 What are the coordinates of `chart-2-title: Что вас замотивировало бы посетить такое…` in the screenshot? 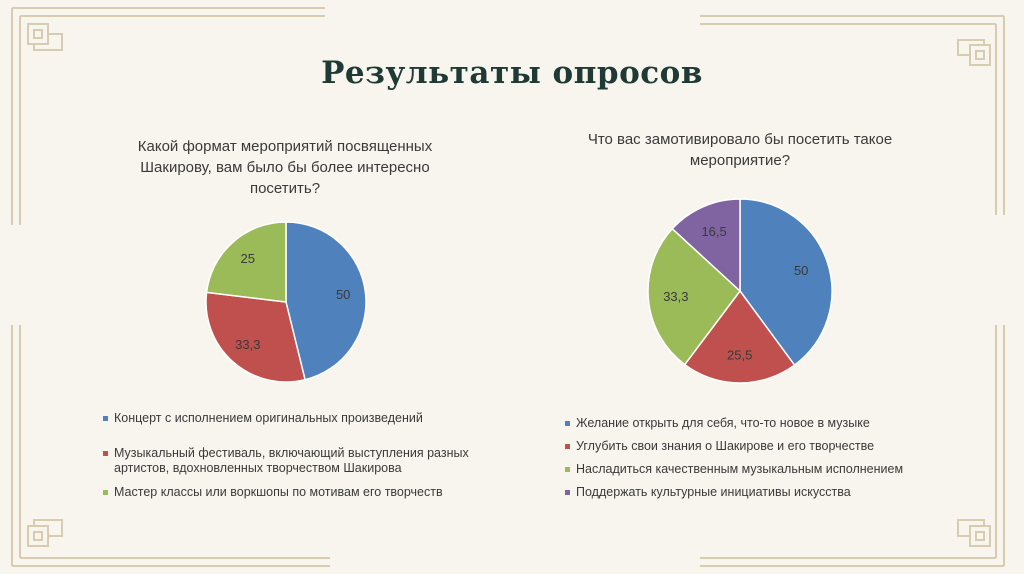 It's located at (740, 150).